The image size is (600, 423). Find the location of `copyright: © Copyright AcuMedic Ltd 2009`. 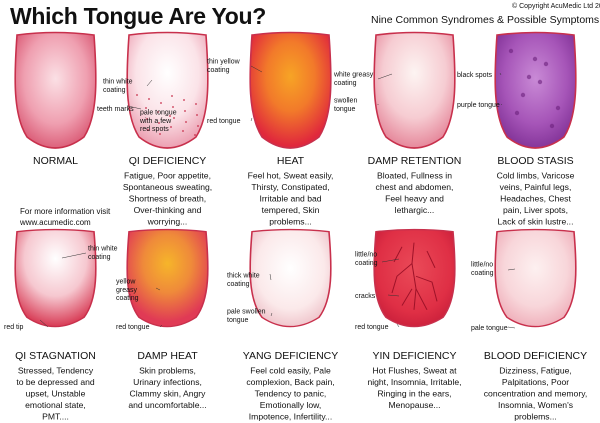

copyright: © Copyright AcuMedic Ltd 2009 is located at coordinates (556, 6).